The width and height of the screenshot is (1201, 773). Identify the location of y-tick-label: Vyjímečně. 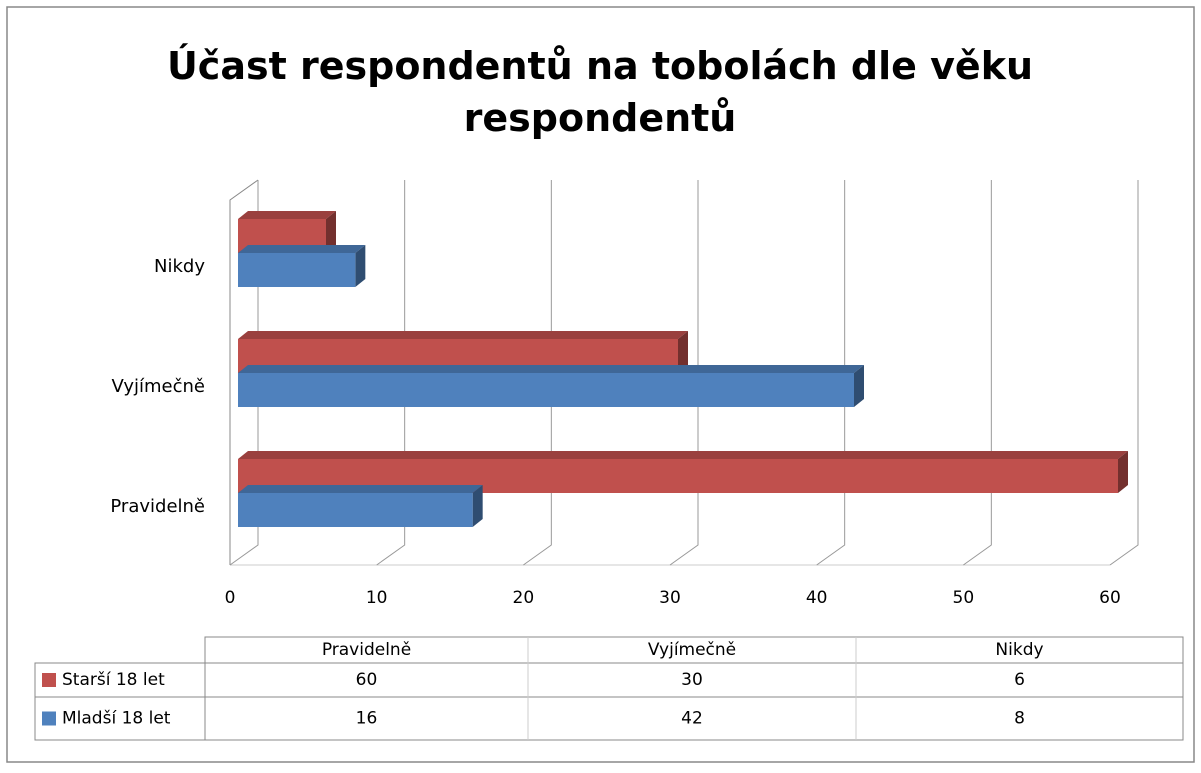
(158, 386).